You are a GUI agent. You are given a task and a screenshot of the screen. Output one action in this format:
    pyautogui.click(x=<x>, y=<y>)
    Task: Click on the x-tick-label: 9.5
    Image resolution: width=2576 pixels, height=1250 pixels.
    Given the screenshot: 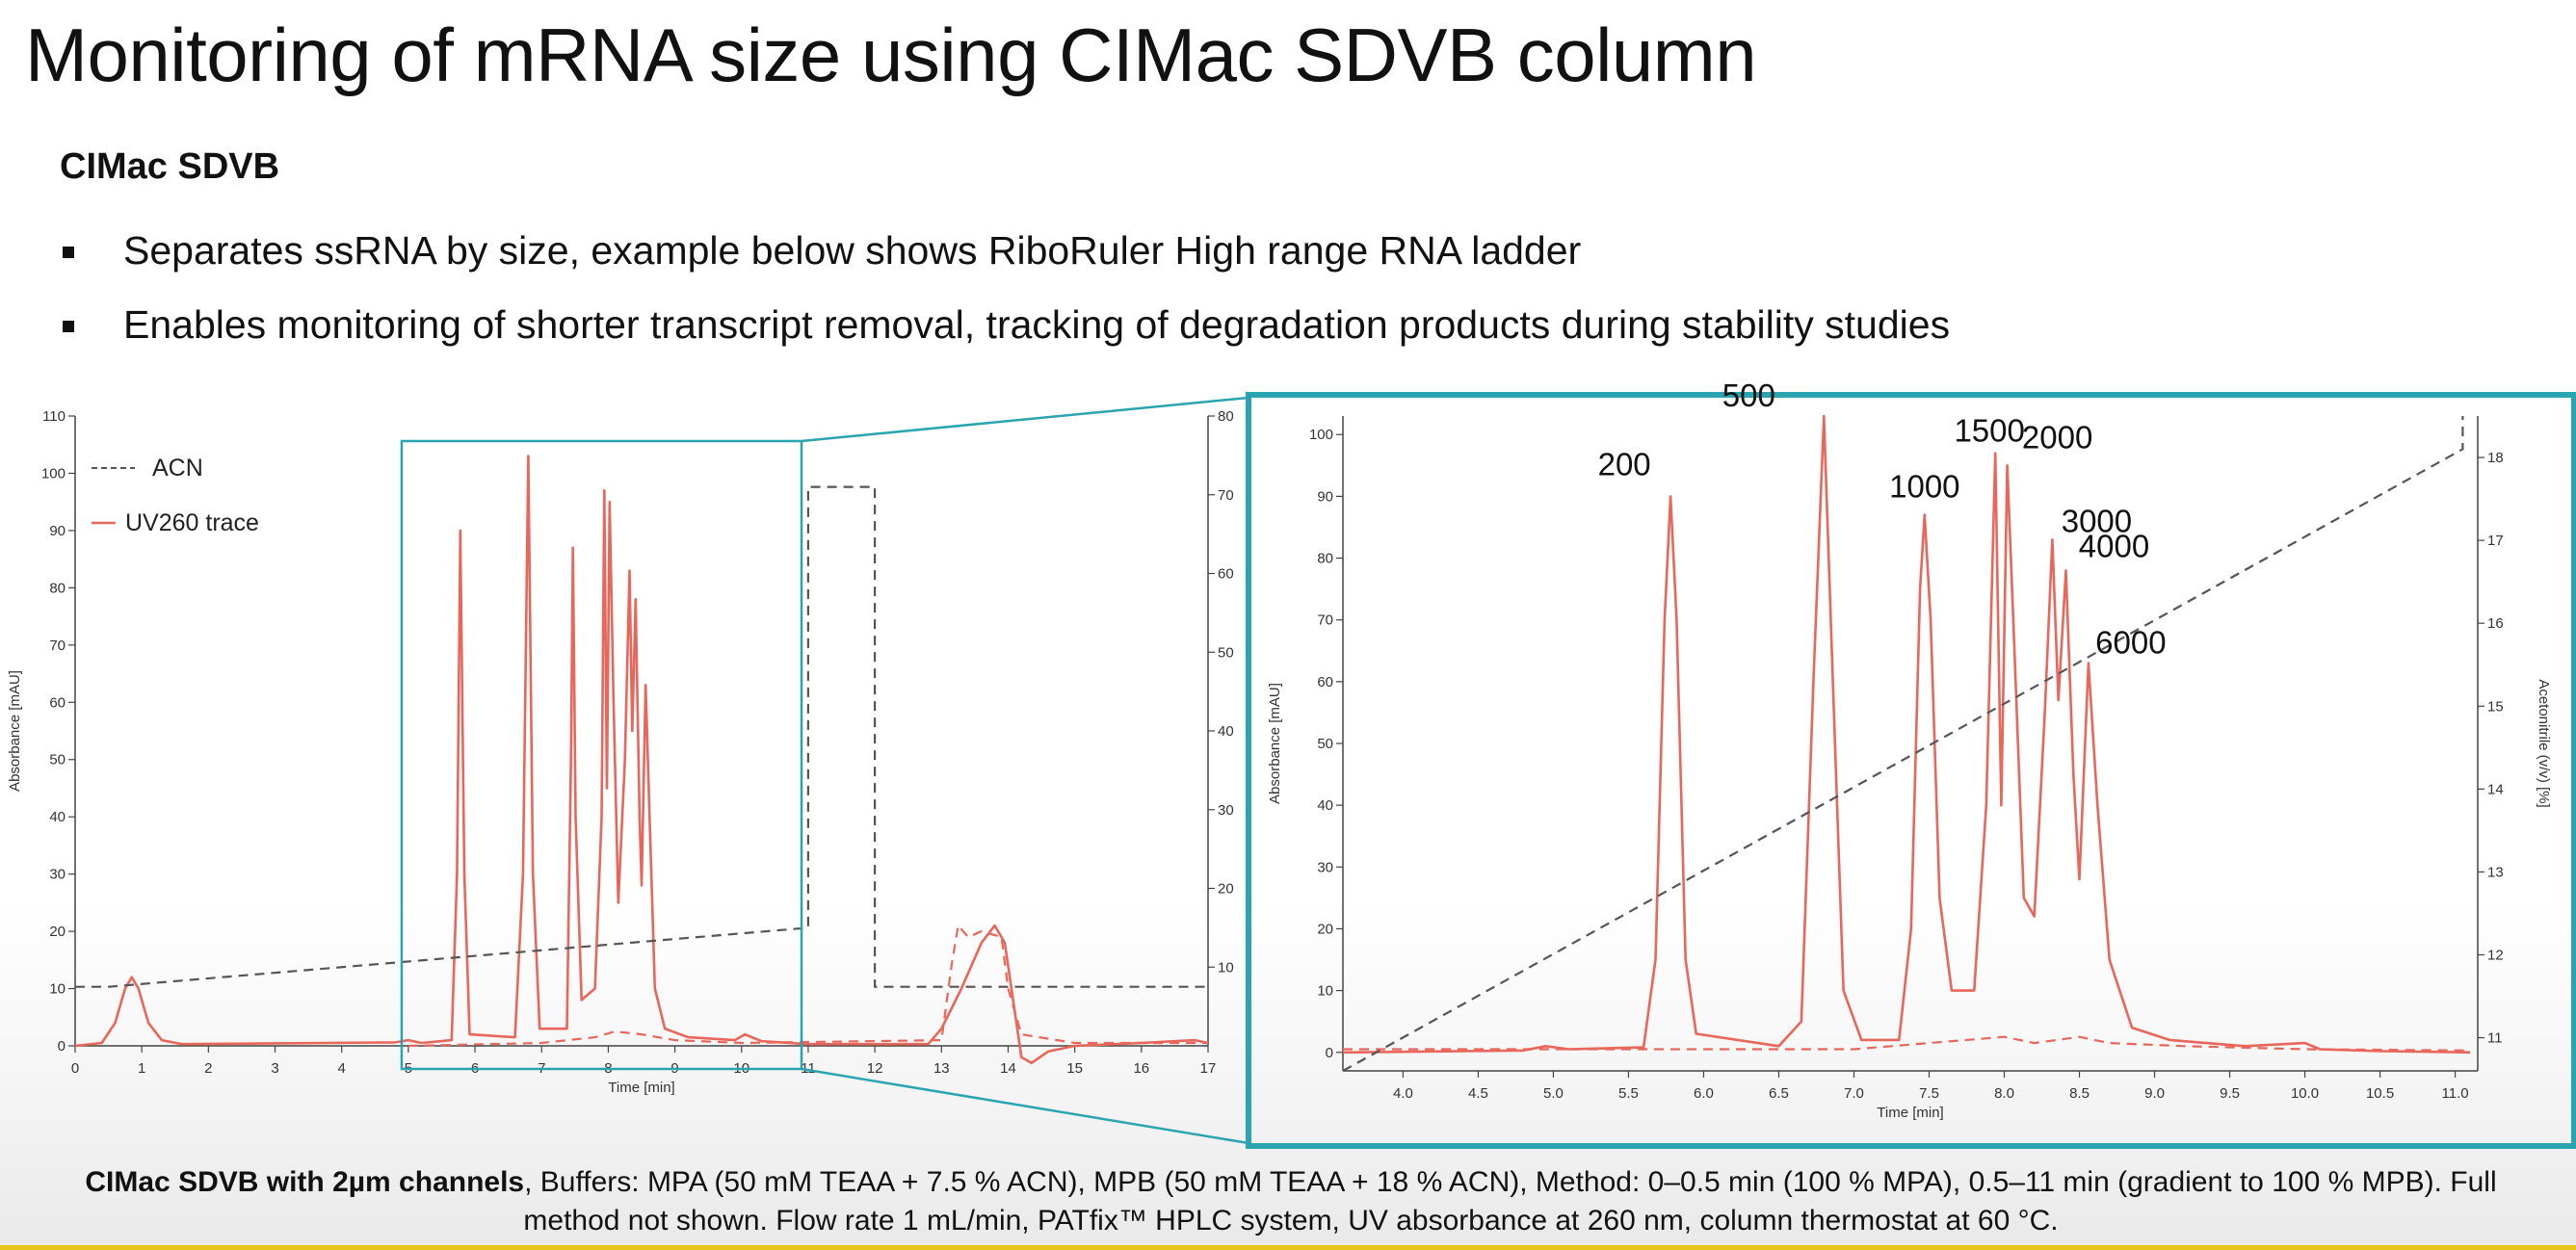 What is the action you would take?
    pyautogui.click(x=2230, y=1093)
    